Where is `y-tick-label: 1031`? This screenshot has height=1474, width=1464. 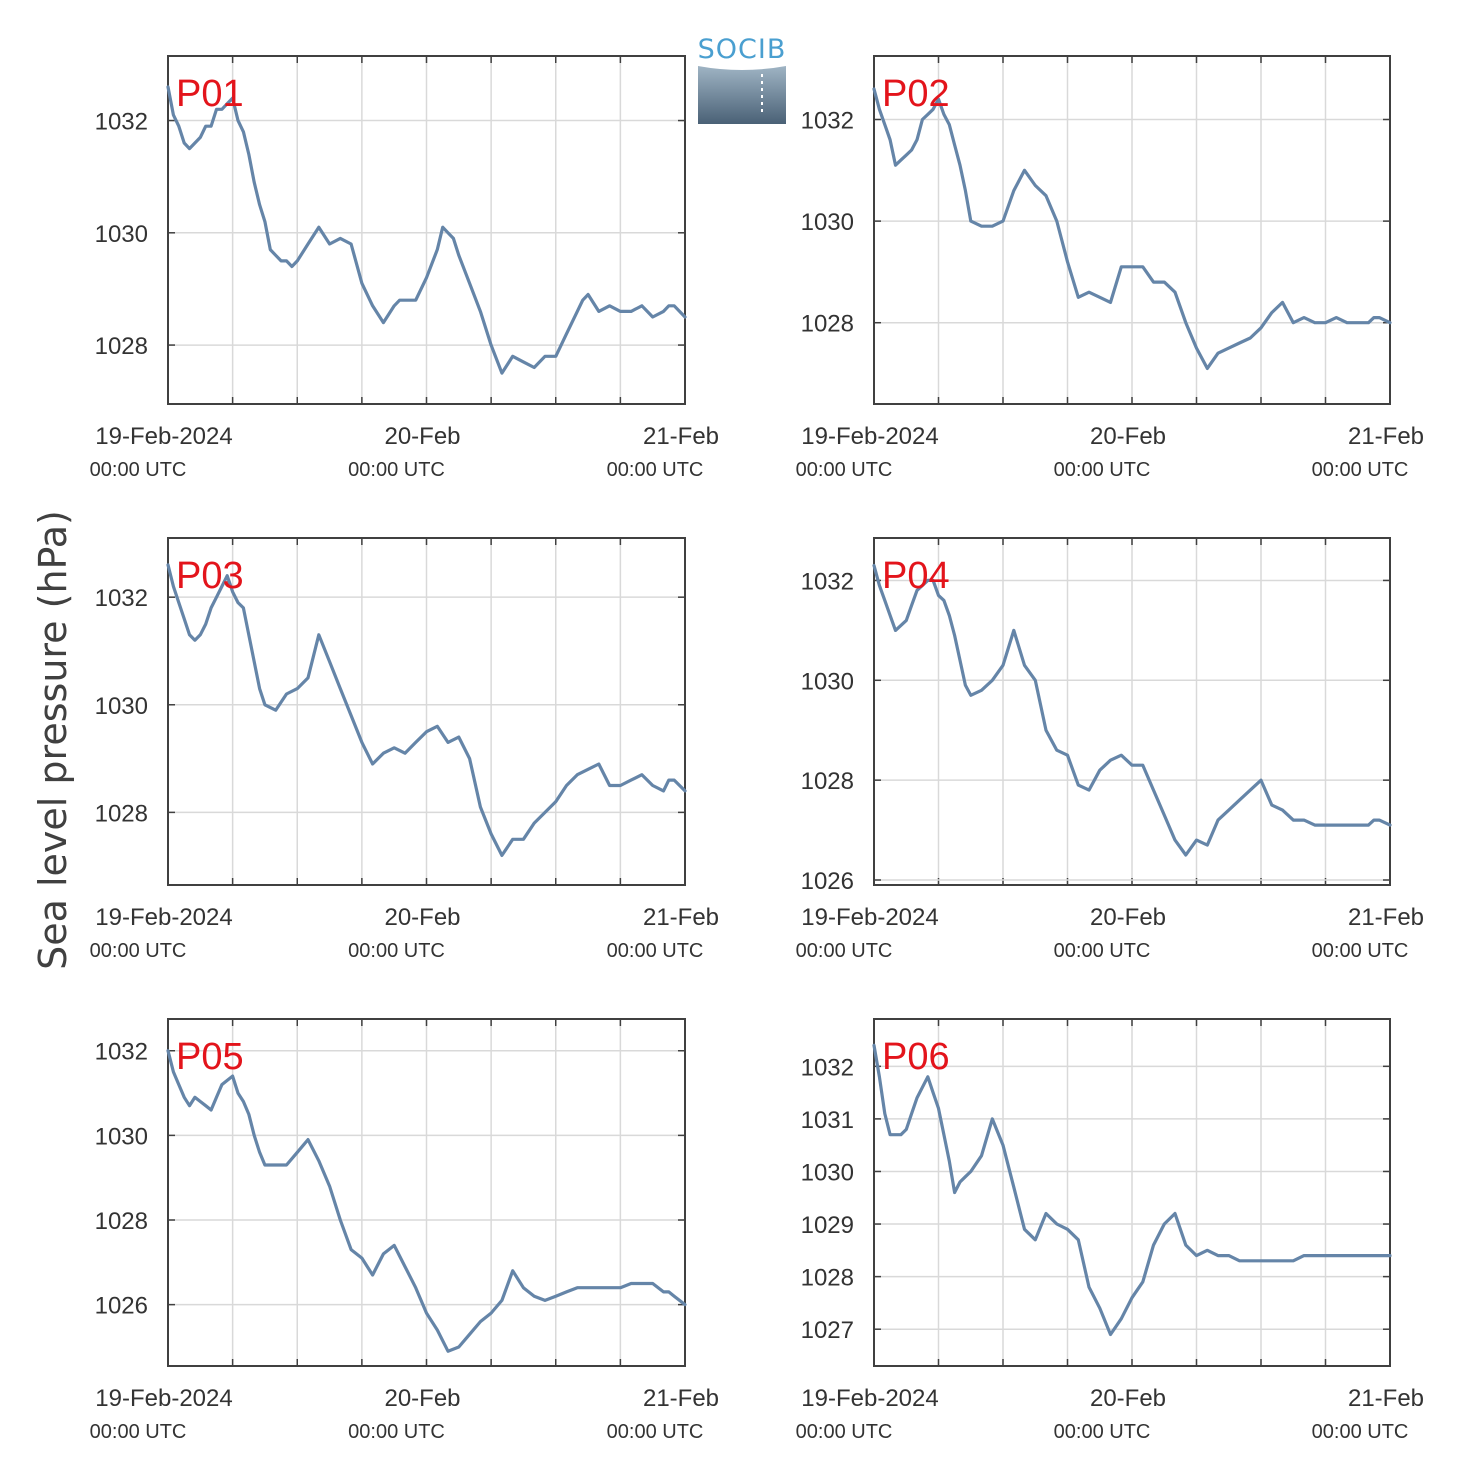
y-tick-label: 1031 is located at coordinates (827, 1120).